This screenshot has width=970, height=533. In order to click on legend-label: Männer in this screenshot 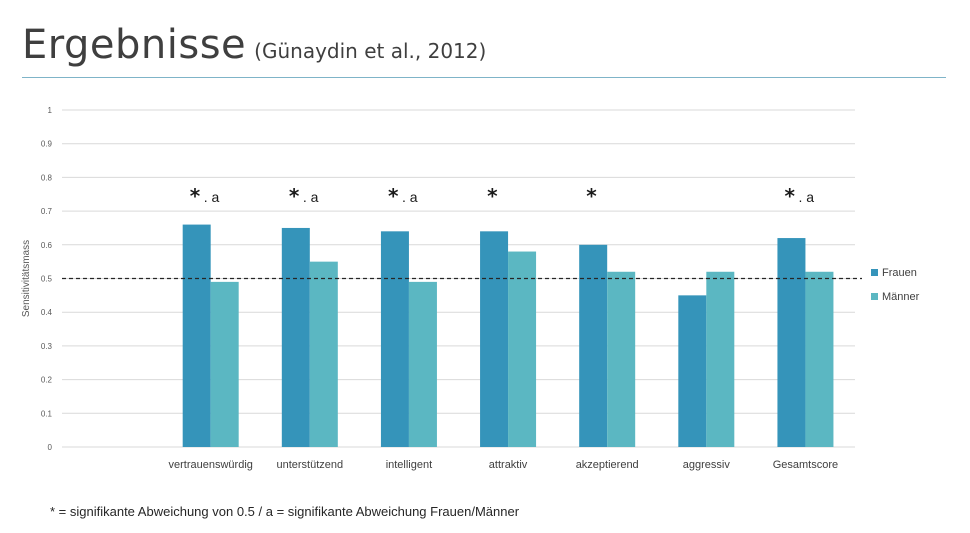, I will do `click(901, 297)`.